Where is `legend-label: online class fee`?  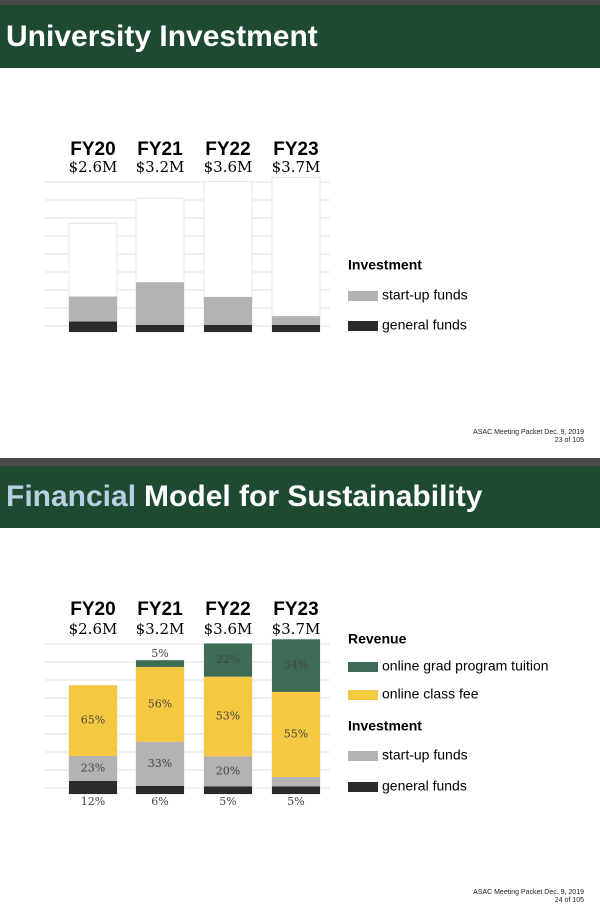 legend-label: online class fee is located at coordinates (430, 694).